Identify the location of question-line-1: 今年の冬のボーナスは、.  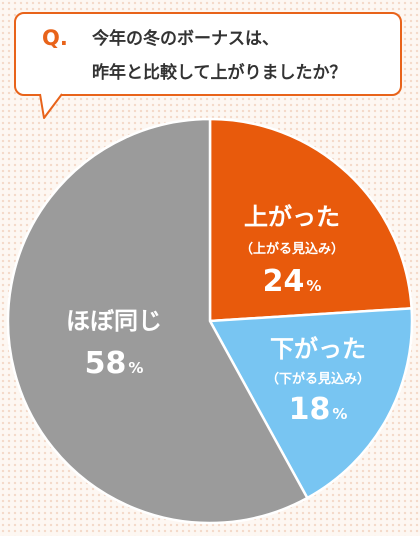
(185, 39).